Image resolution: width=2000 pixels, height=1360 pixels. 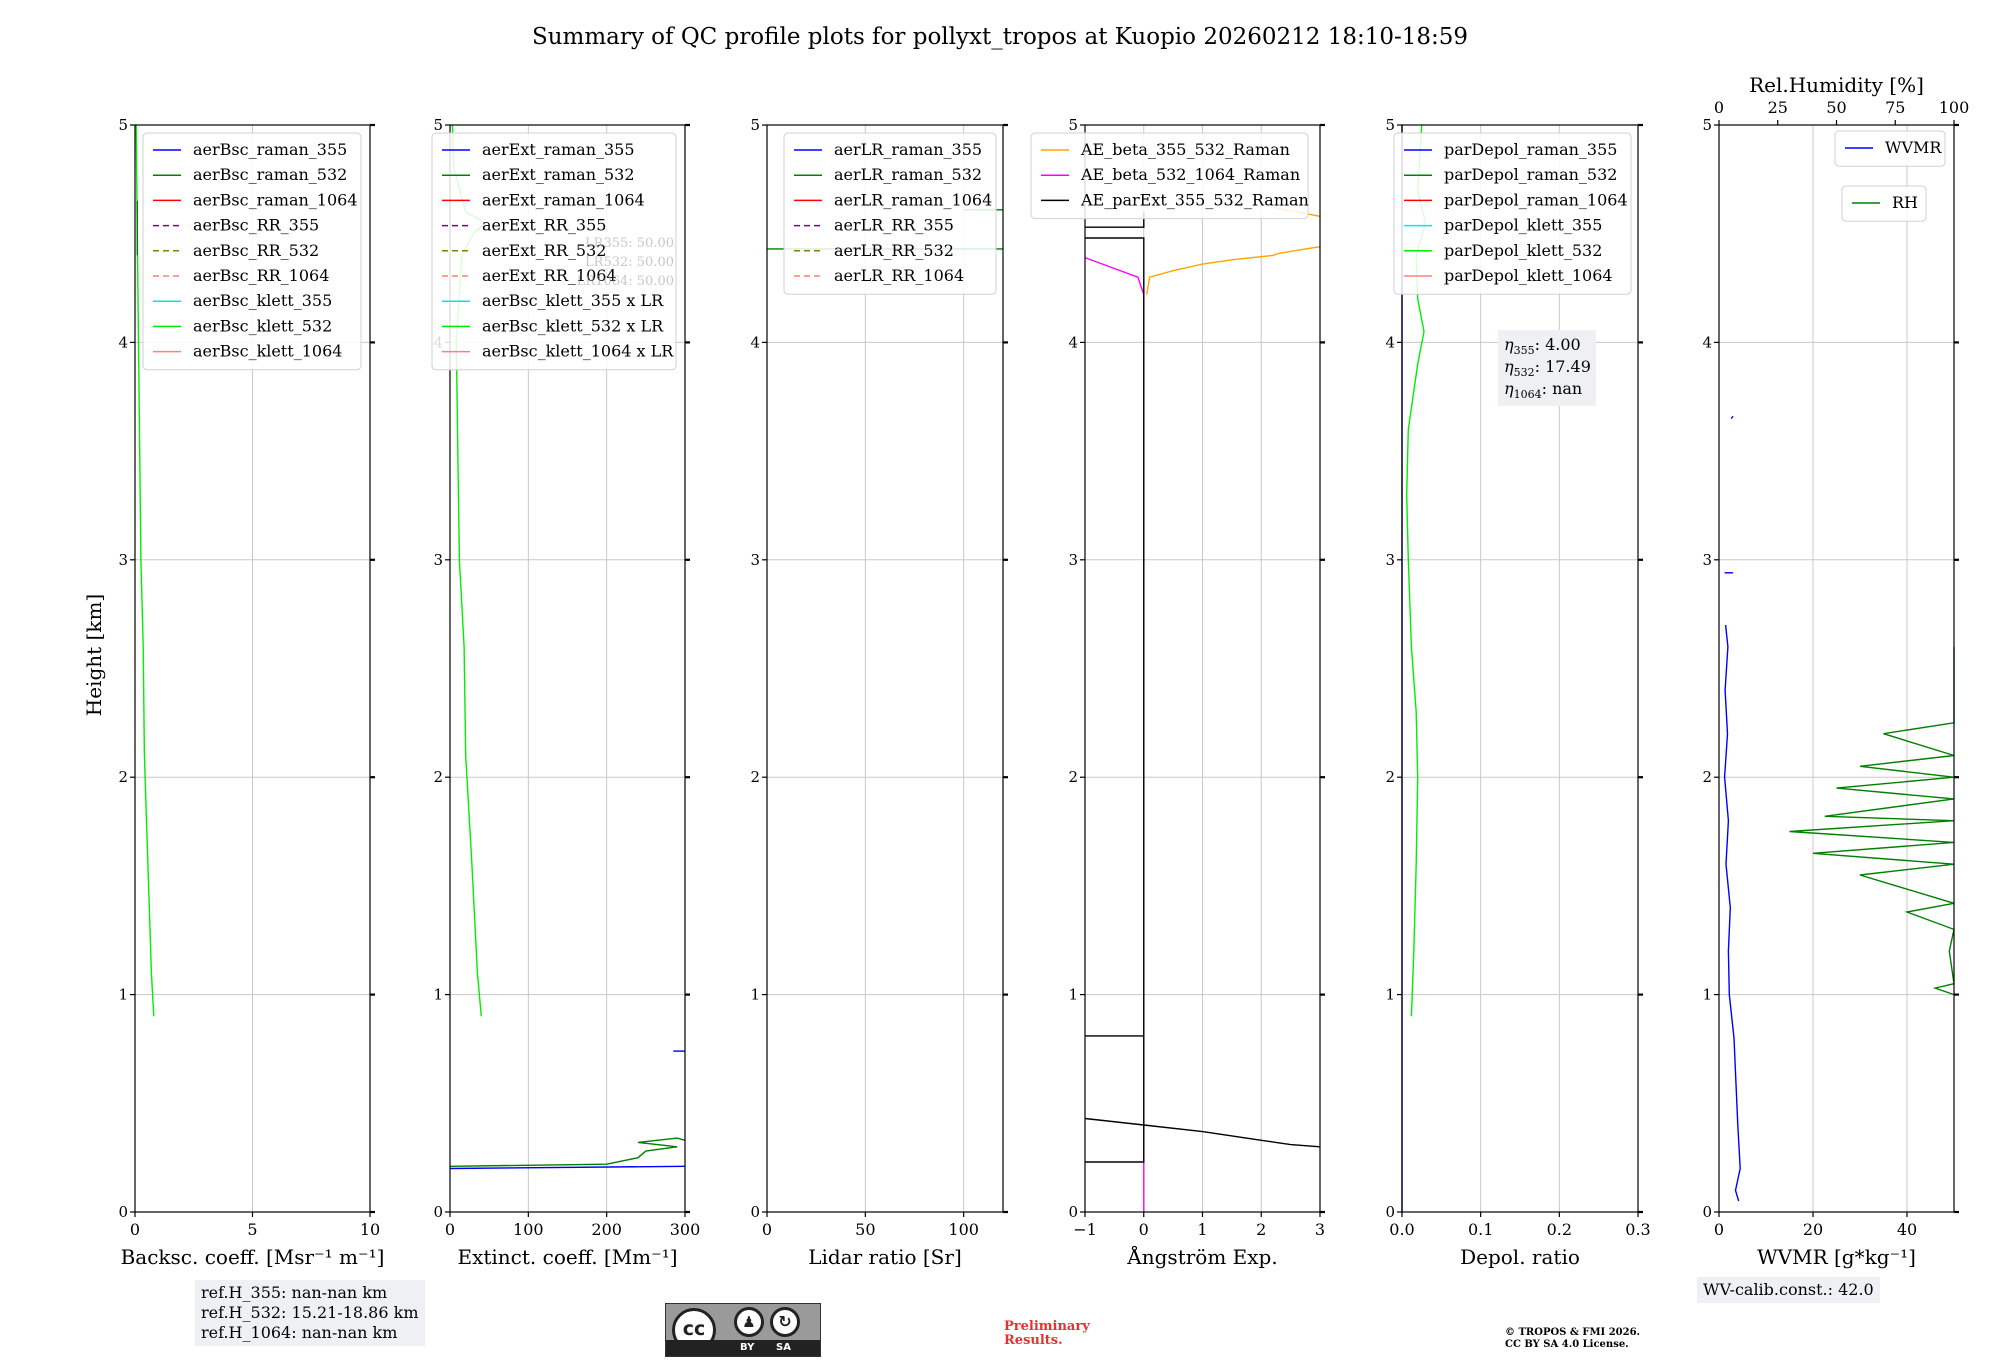 I want to click on y-axis-label: Height [km], so click(x=94, y=655).